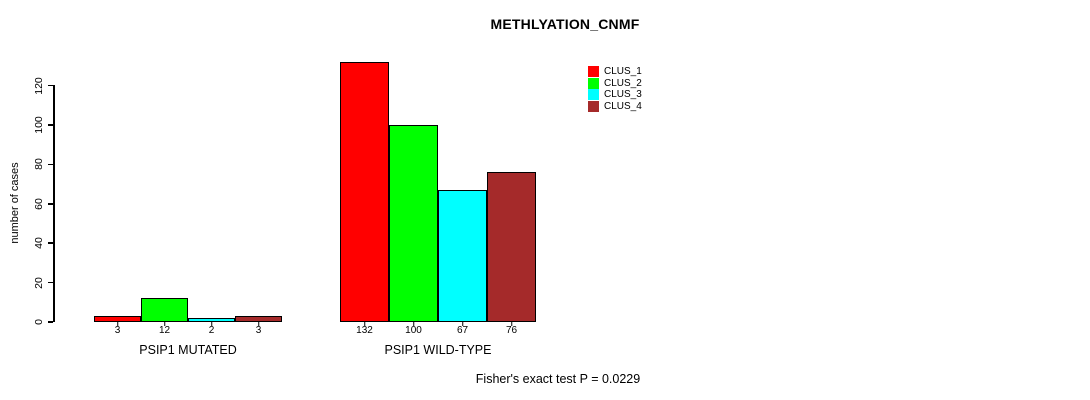  Describe the element at coordinates (364, 330) in the screenshot. I see `bar-value-label: 132` at that location.